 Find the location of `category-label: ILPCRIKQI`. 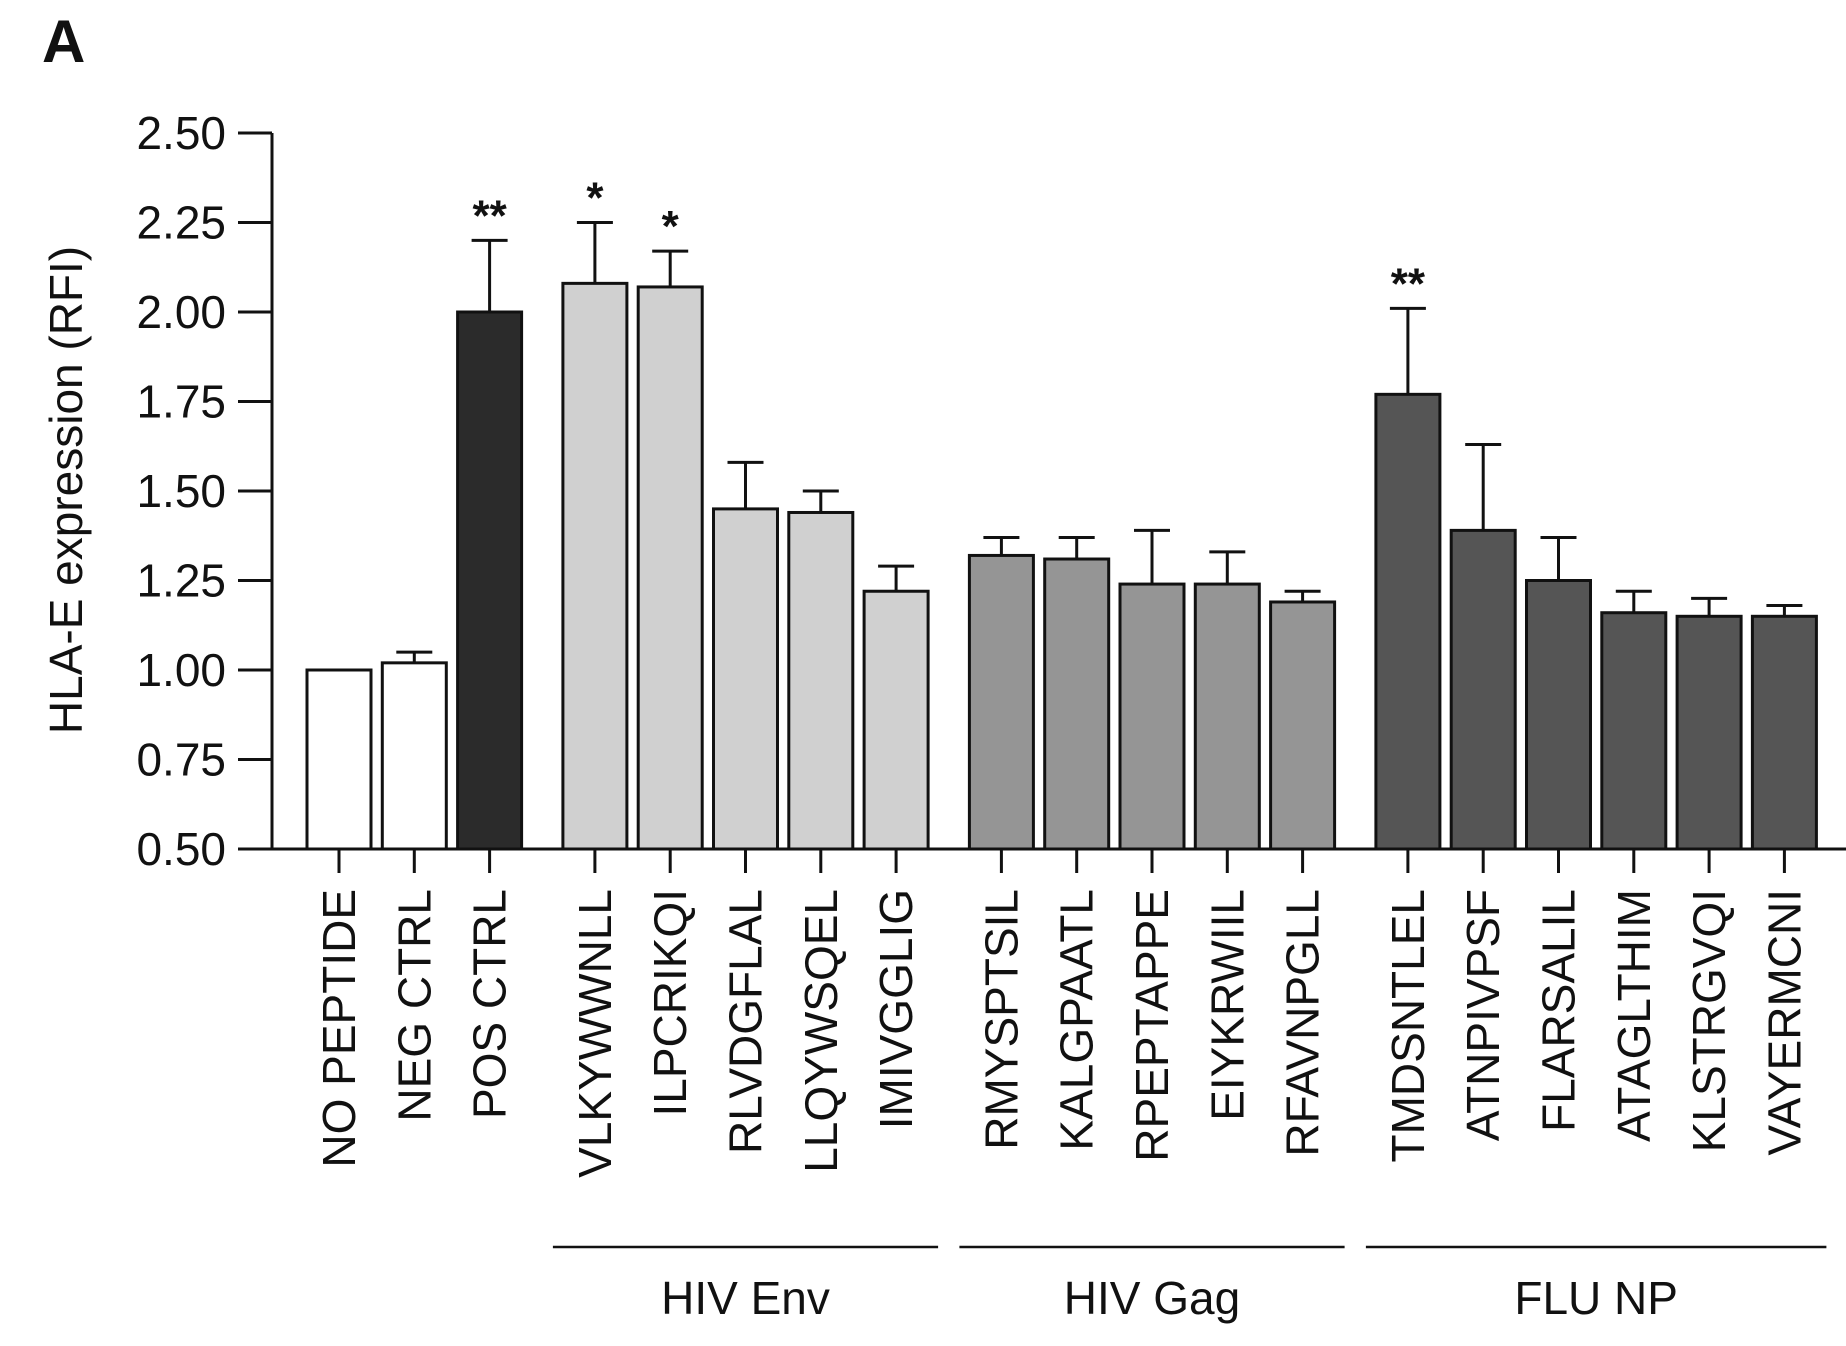

category-label: ILPCRIKQI is located at coordinates (670, 1003).